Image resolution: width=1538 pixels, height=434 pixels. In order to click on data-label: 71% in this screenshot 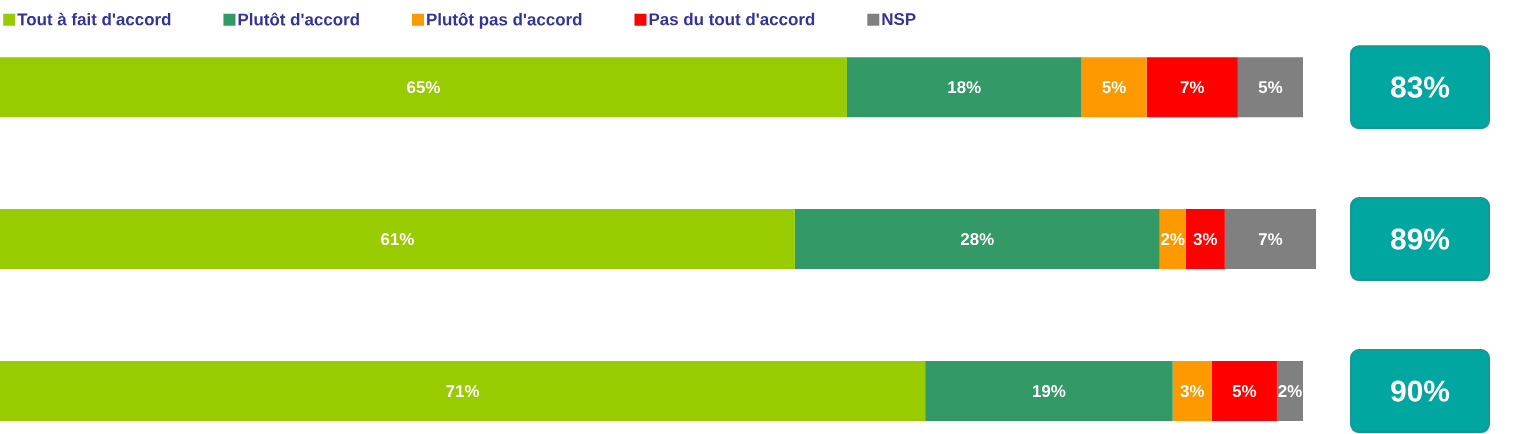, I will do `click(463, 391)`.